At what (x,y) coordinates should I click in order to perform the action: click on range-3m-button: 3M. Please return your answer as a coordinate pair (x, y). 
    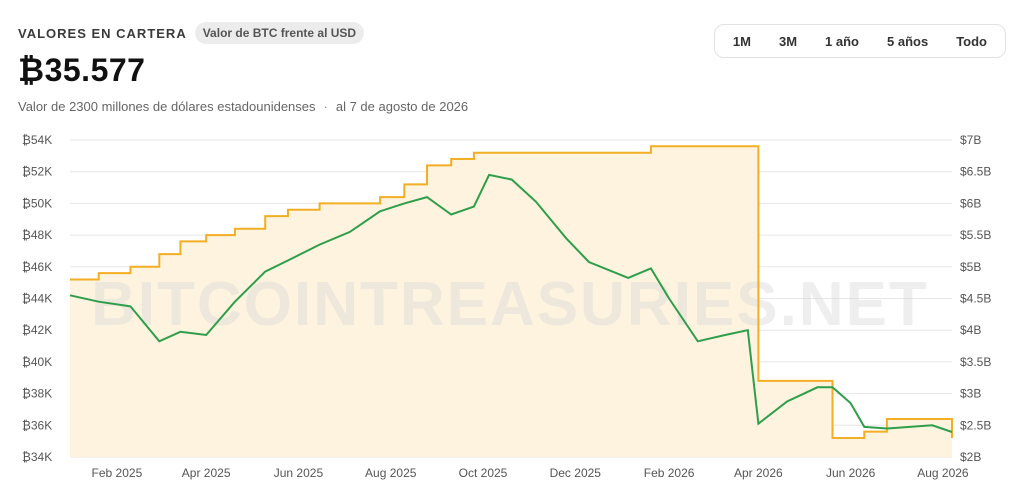
    Looking at the image, I should click on (788, 41).